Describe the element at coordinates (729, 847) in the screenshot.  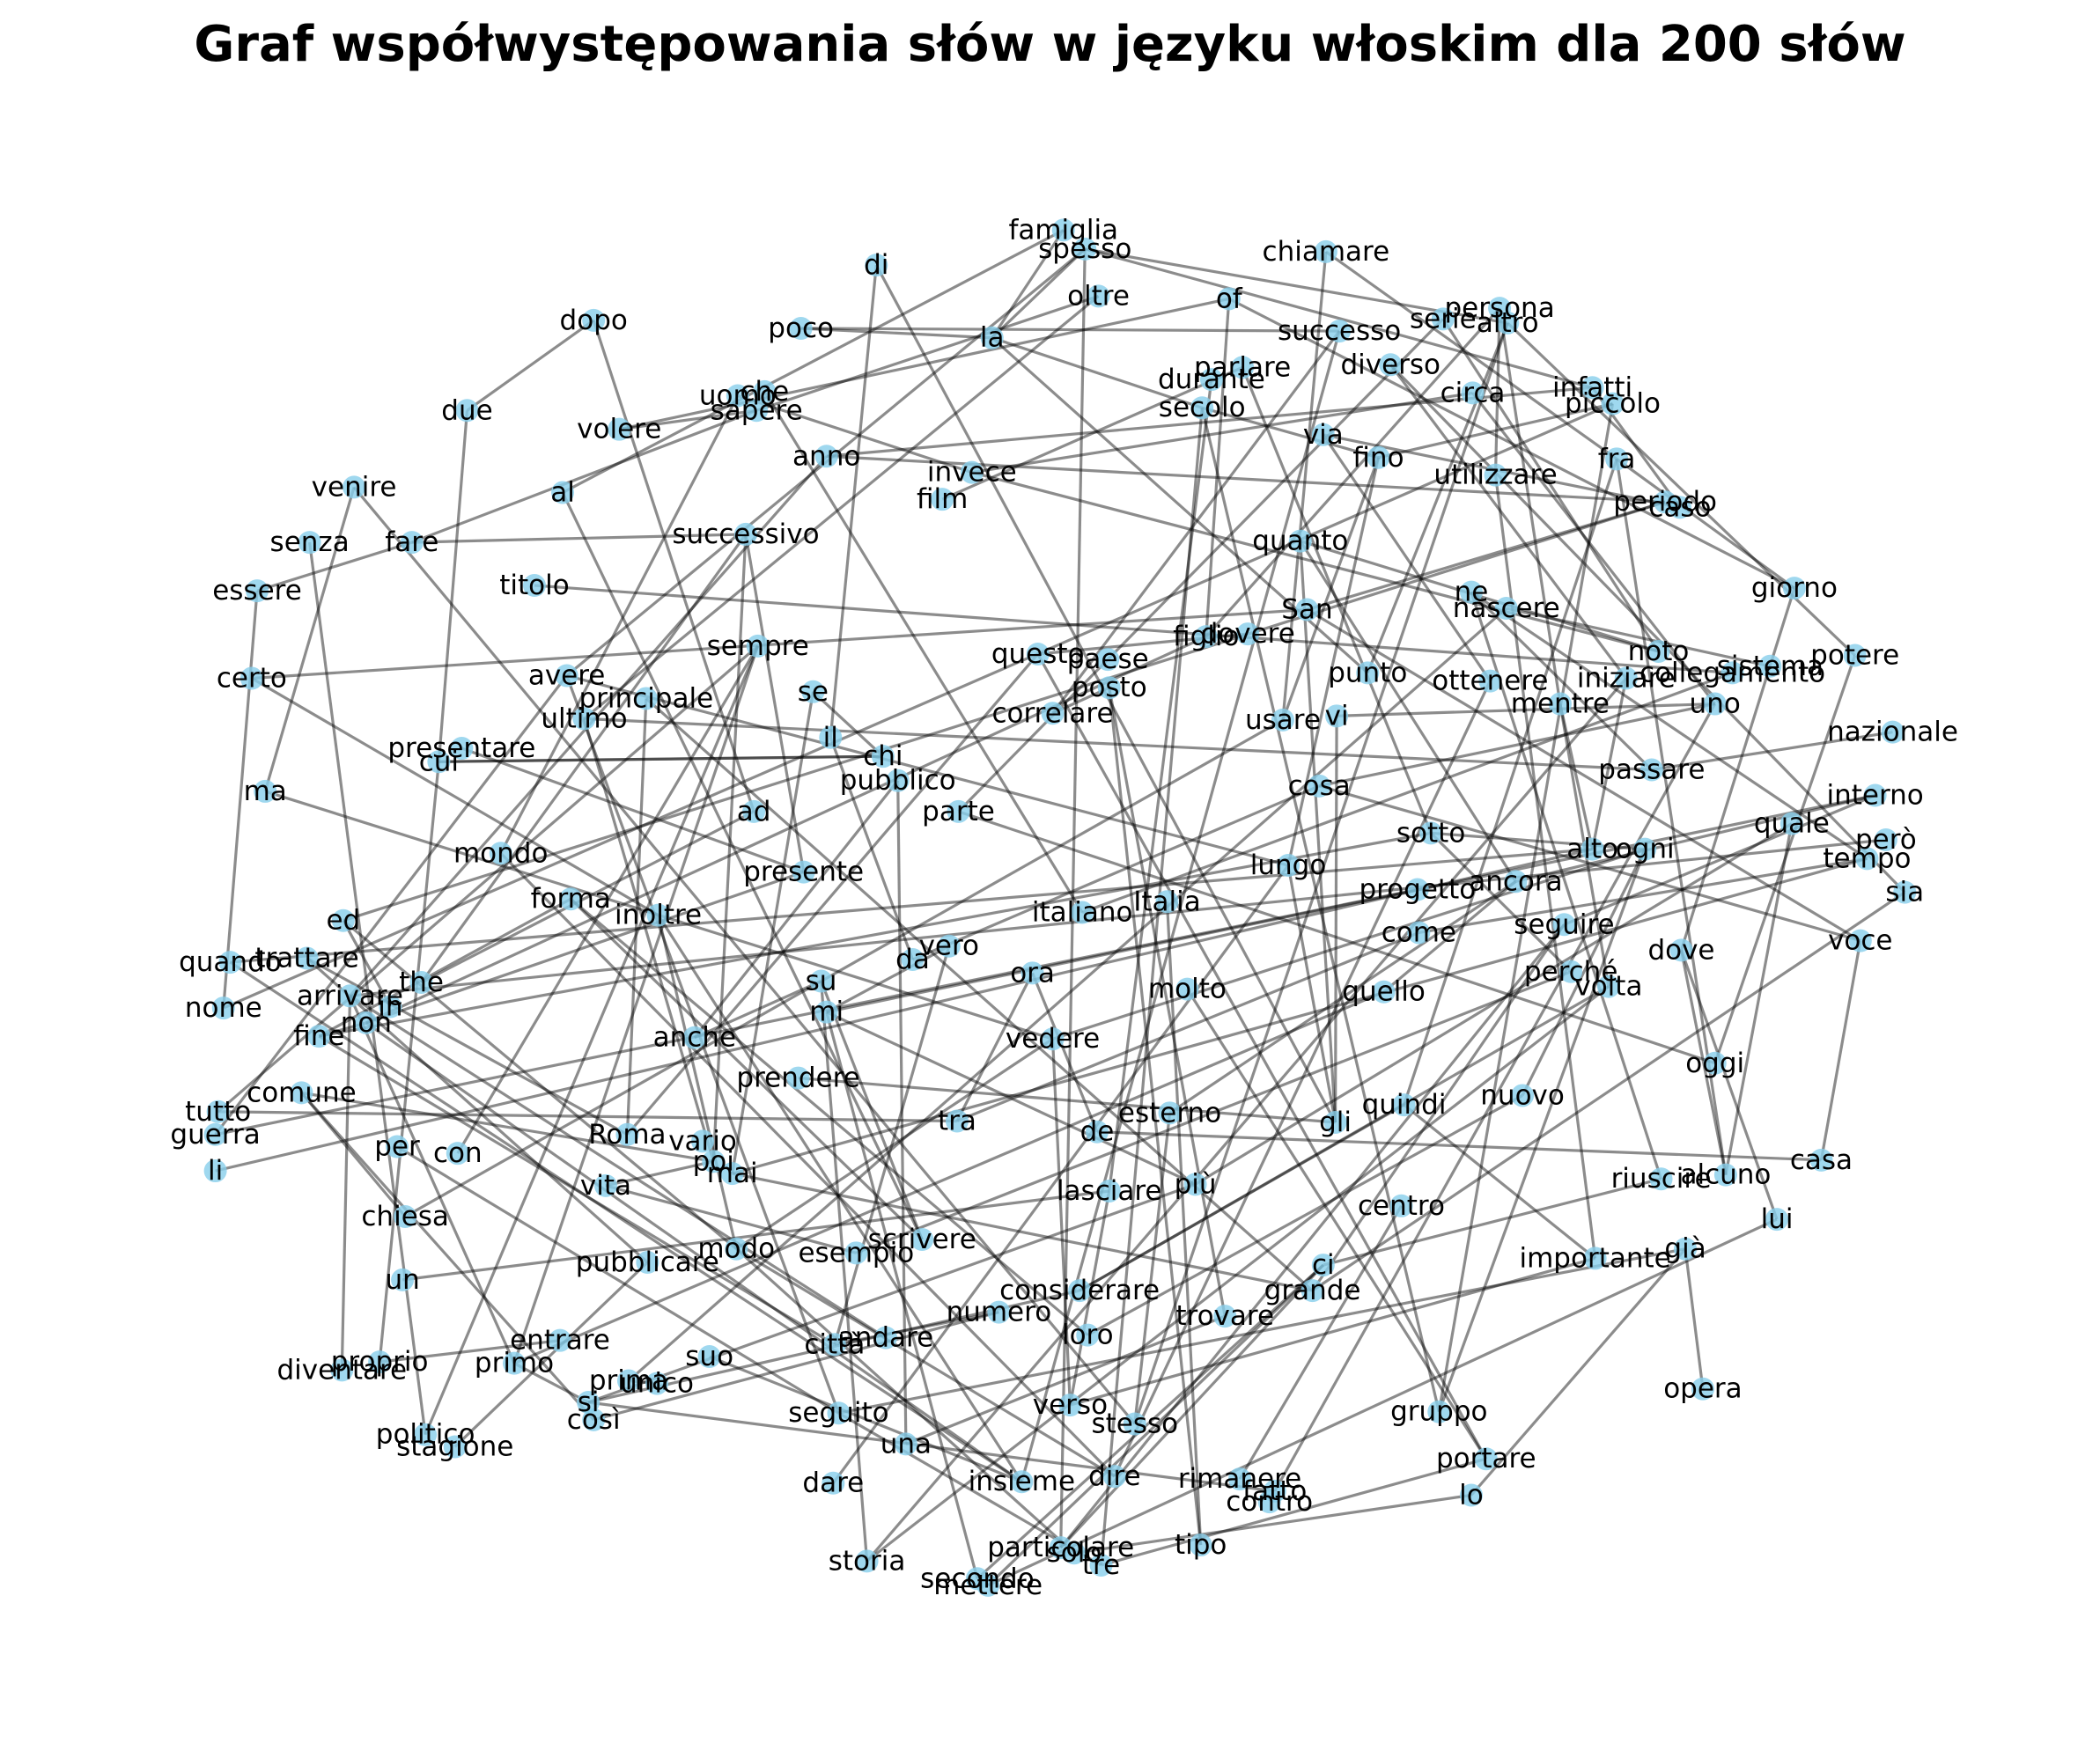
I see `edge-successivo-poi` at that location.